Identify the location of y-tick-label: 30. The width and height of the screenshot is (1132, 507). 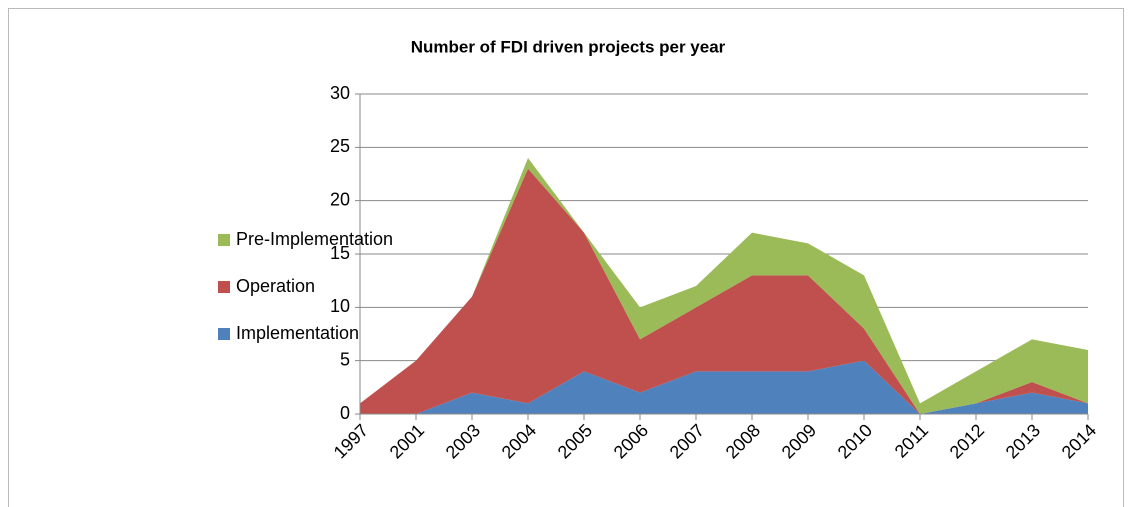
(340, 93).